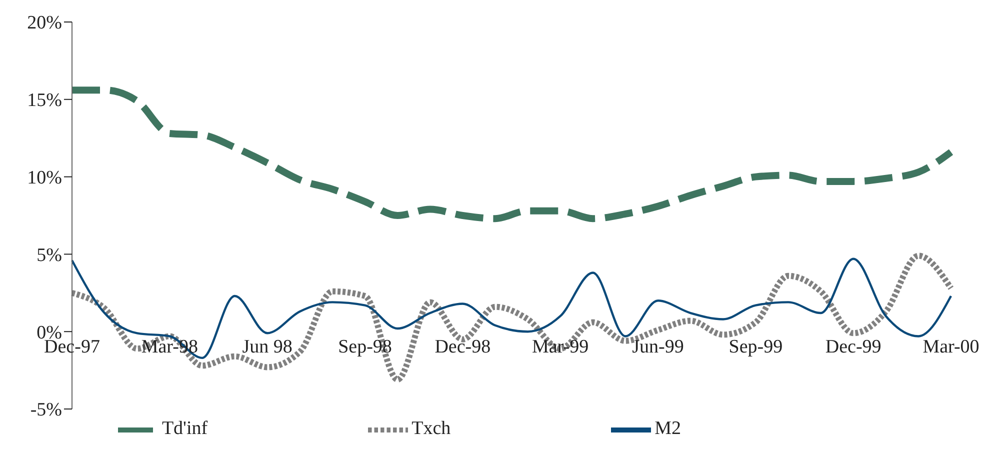 This screenshot has height=452, width=995. Describe the element at coordinates (951, 347) in the screenshot. I see `x-tick-label: Mar-00` at that location.